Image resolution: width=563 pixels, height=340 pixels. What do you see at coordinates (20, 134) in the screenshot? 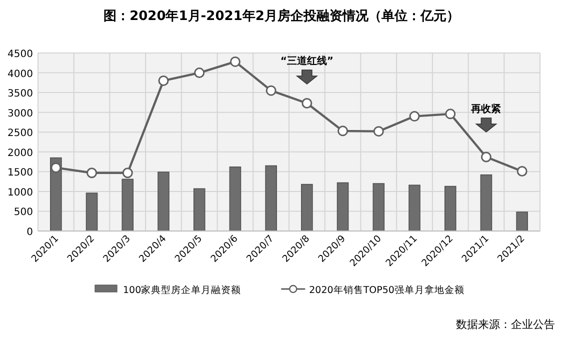
I see `y-tick-label: 2500` at bounding box center [20, 134].